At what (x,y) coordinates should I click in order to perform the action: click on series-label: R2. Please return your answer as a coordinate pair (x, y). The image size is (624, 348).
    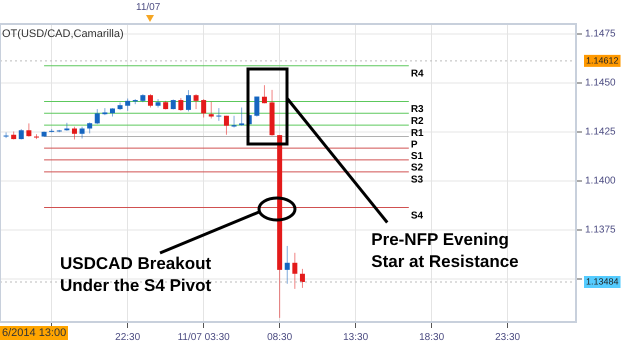
    Looking at the image, I should click on (417, 121).